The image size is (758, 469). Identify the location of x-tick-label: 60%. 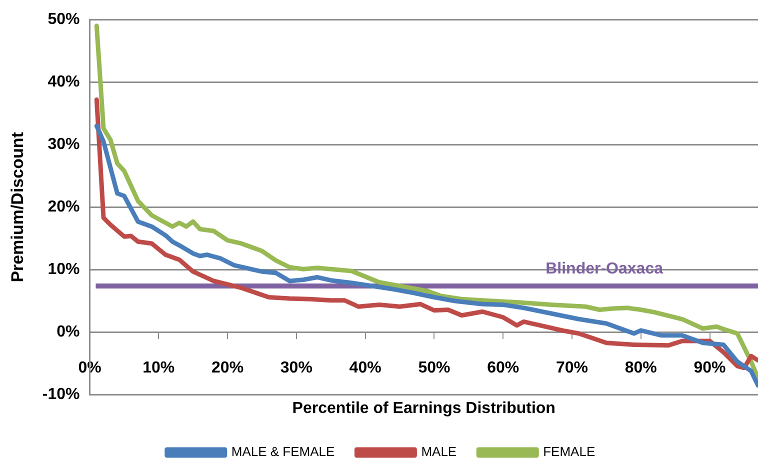
(503, 367).